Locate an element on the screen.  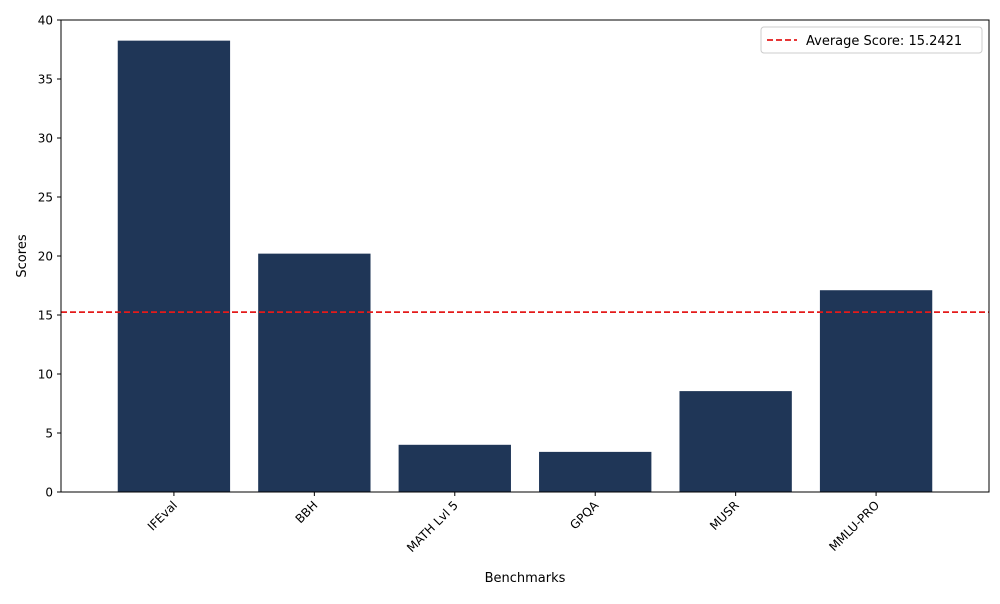
y-tick-label: 40 is located at coordinates (45, 21).